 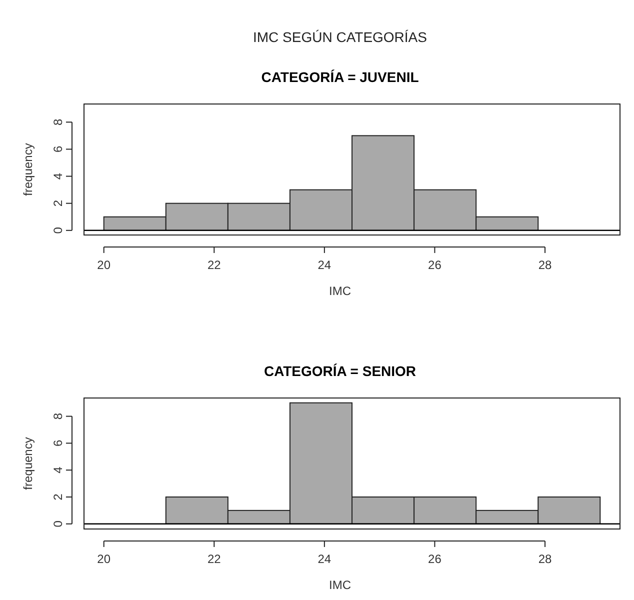 I want to click on chart-title: CATEGORÍA = JUVENIL, so click(x=340, y=77).